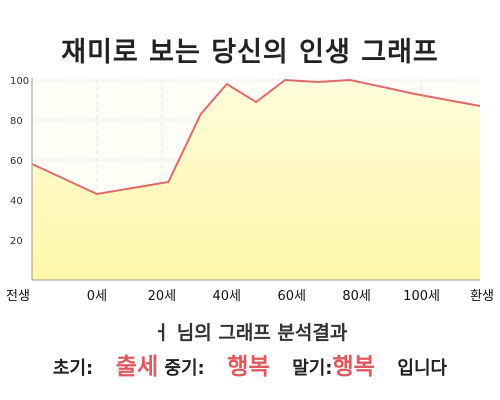 This screenshot has height=400, width=500. What do you see at coordinates (248, 367) in the screenshot?
I see `mid-value: 행복` at bounding box center [248, 367].